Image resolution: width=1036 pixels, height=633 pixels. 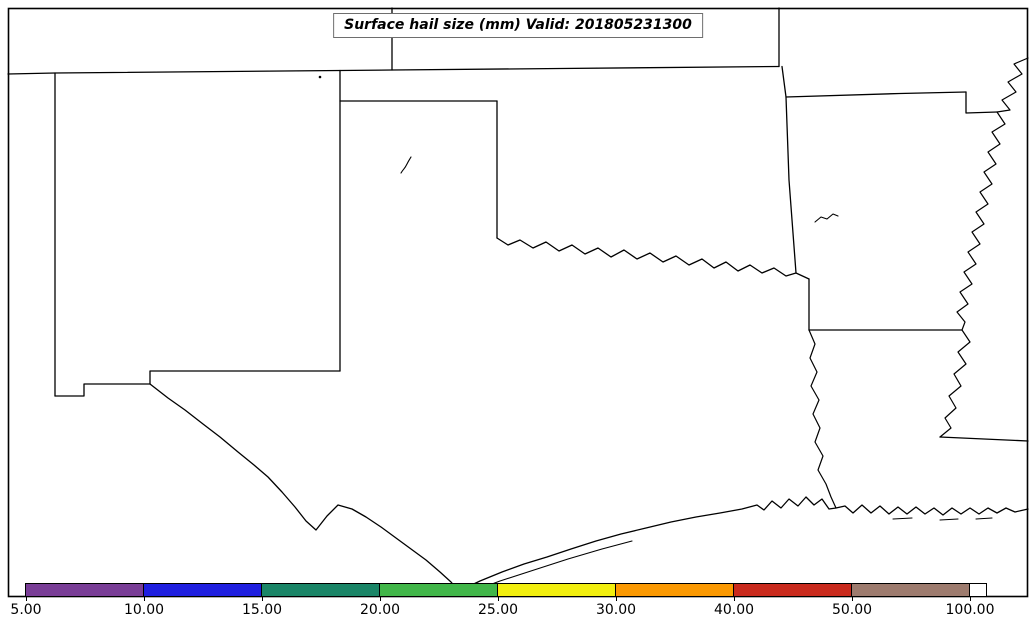 What do you see at coordinates (826, 218) in the screenshot?
I see `arkansas-river-fragment` at bounding box center [826, 218].